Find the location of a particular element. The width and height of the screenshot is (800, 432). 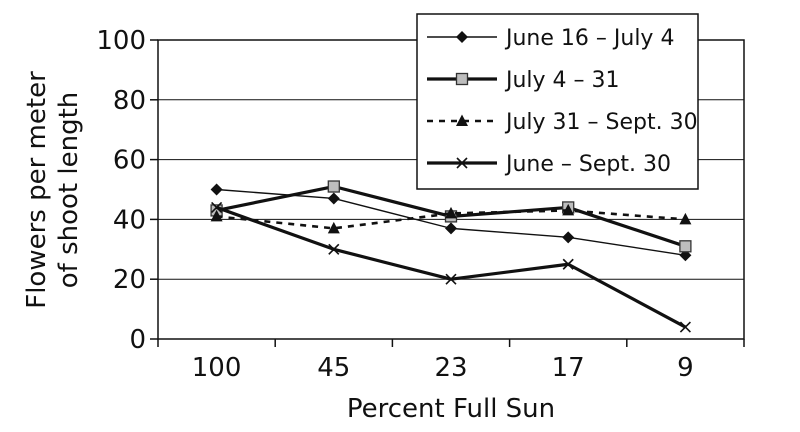

y-tick-label: 0 is located at coordinates (137, 340).